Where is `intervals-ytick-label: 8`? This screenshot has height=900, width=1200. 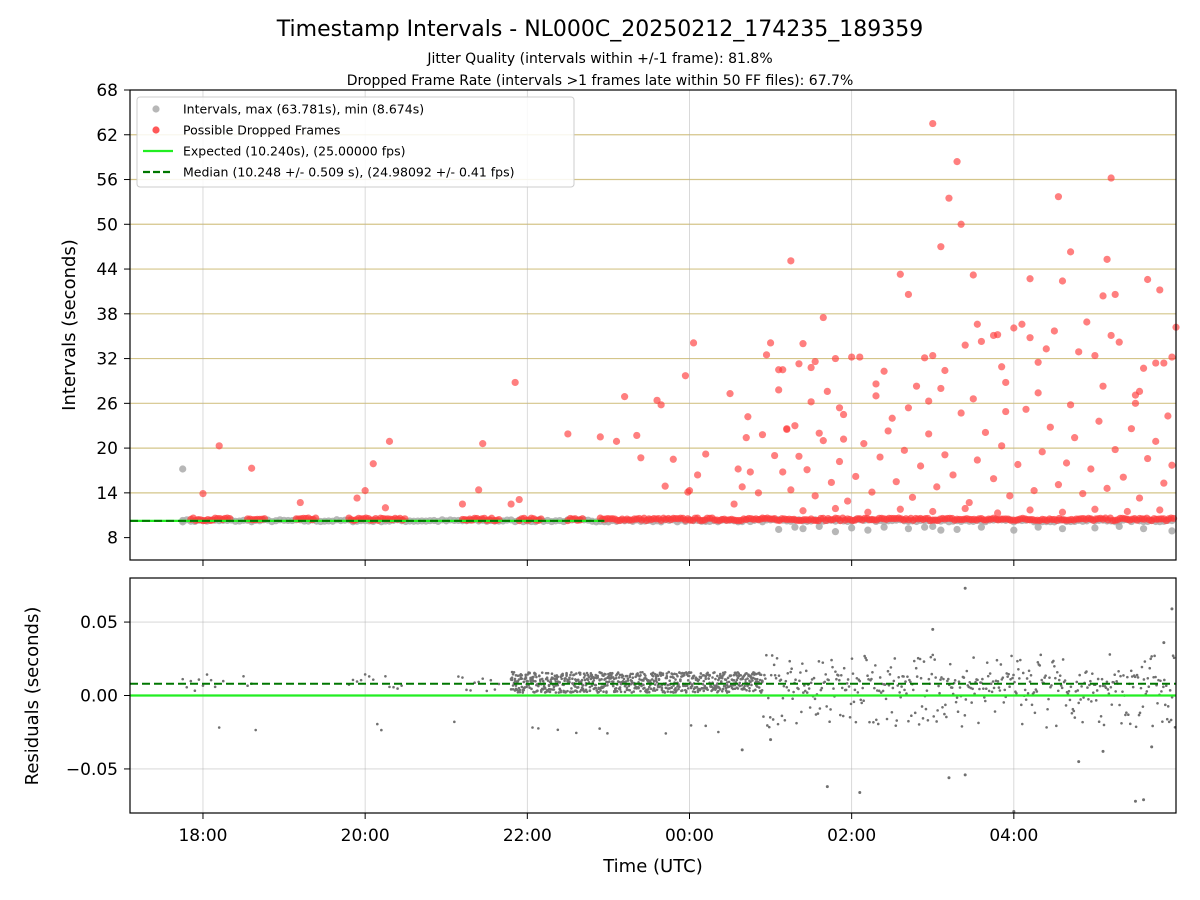 intervals-ytick-label: 8 is located at coordinates (112, 539).